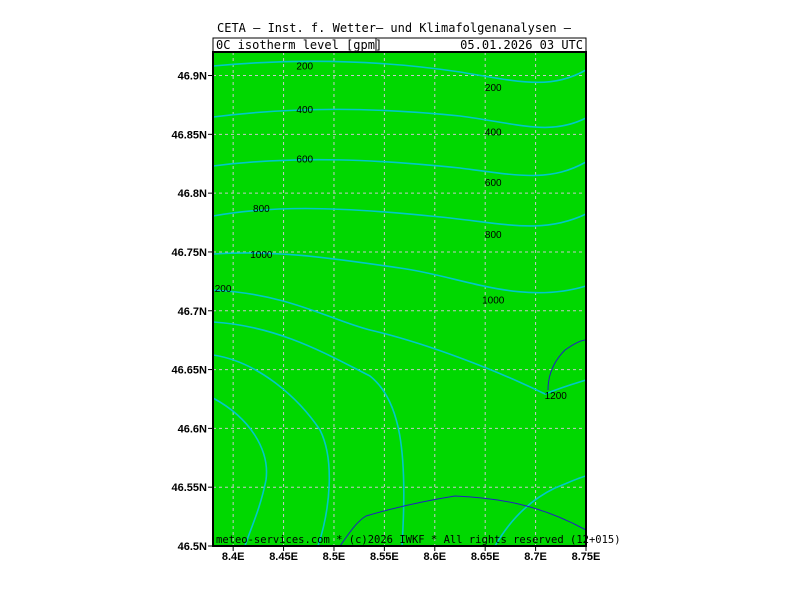 Image resolution: width=800 pixels, height=600 pixels. I want to click on contour-line-1200b, so click(463, 521).